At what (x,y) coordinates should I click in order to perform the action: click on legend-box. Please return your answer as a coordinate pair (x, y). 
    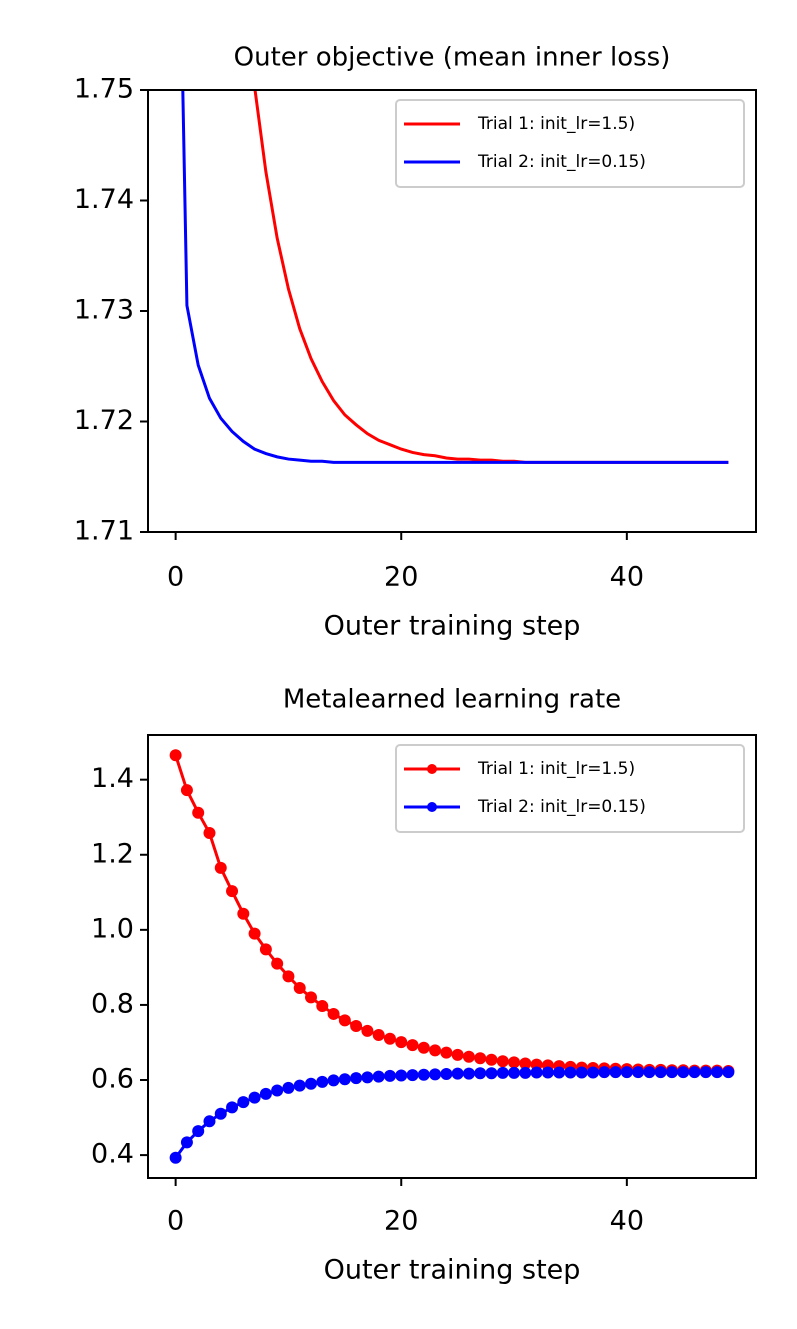
    Looking at the image, I should click on (570, 788).